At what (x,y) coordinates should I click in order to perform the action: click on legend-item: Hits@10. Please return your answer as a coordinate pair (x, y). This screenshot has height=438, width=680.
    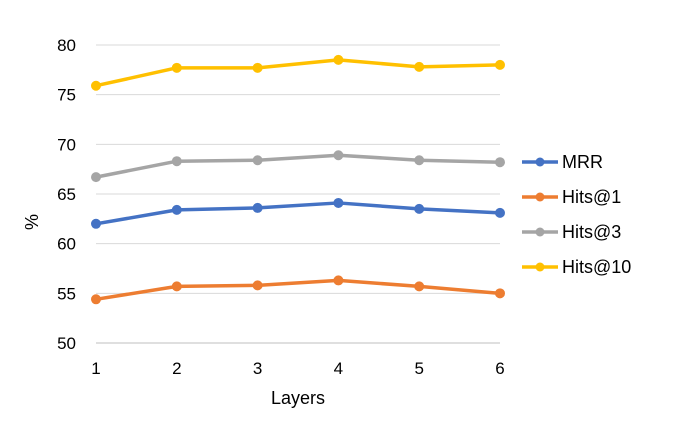
    Looking at the image, I should click on (576, 267).